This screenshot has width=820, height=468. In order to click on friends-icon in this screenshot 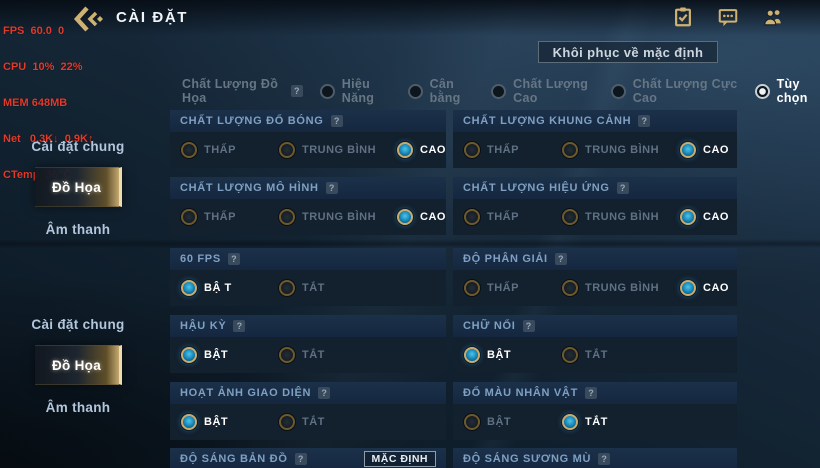, I will do `click(772, 17)`.